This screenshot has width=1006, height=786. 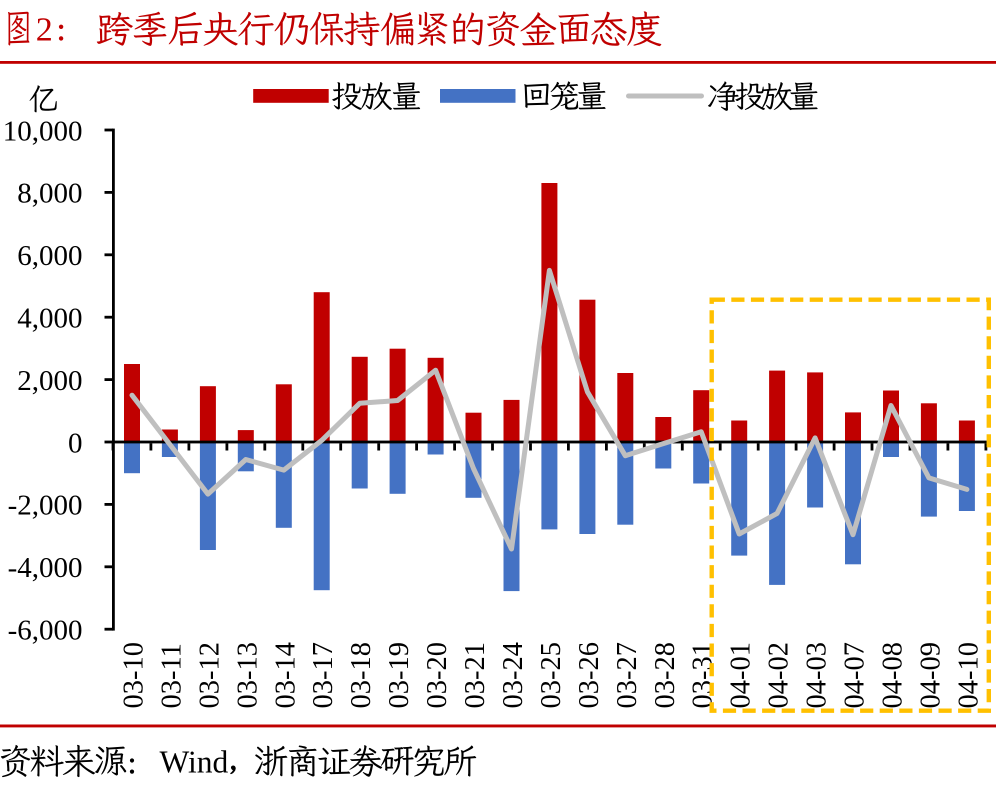 I want to click on svg-text: 03-14, so click(x=285, y=675).